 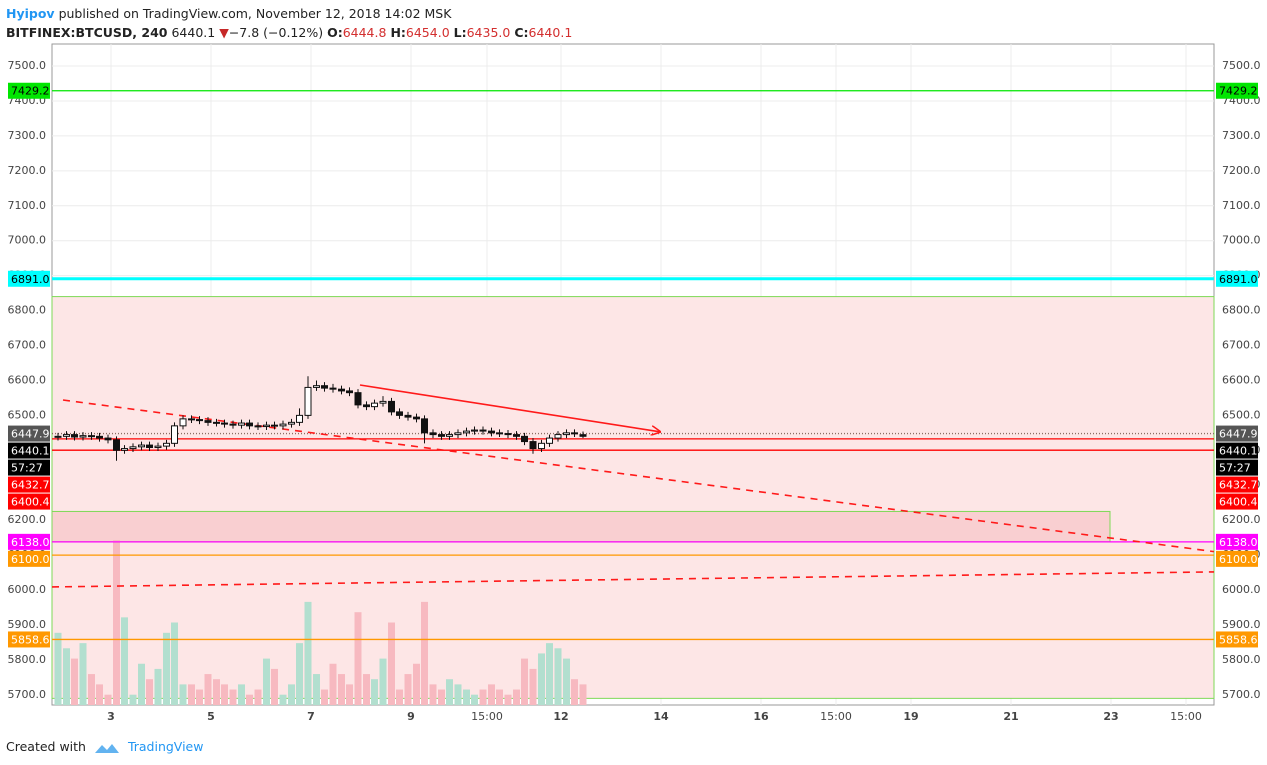 I want to click on change: −7.8 (−0.12%), so click(x=276, y=32).